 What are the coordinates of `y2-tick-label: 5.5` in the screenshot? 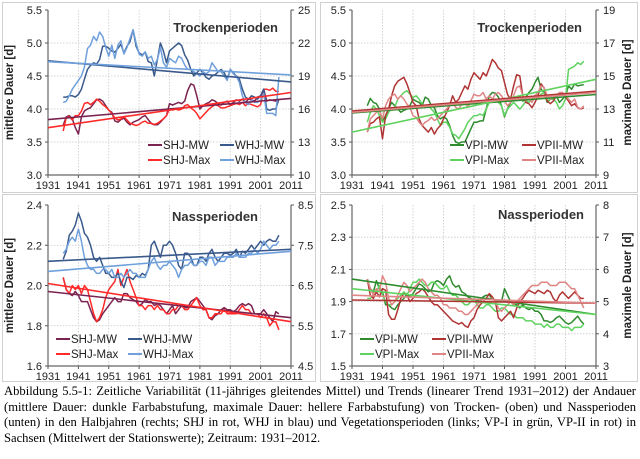 It's located at (305, 327).